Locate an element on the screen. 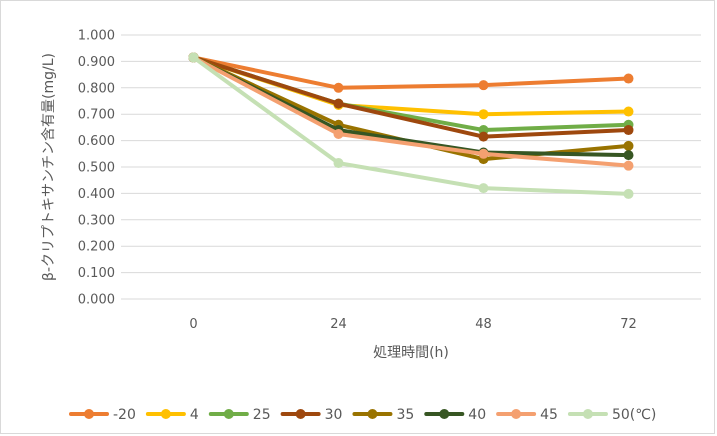 Image resolution: width=717 pixels, height=436 pixels. legend-label: 35 is located at coordinates (405, 415).